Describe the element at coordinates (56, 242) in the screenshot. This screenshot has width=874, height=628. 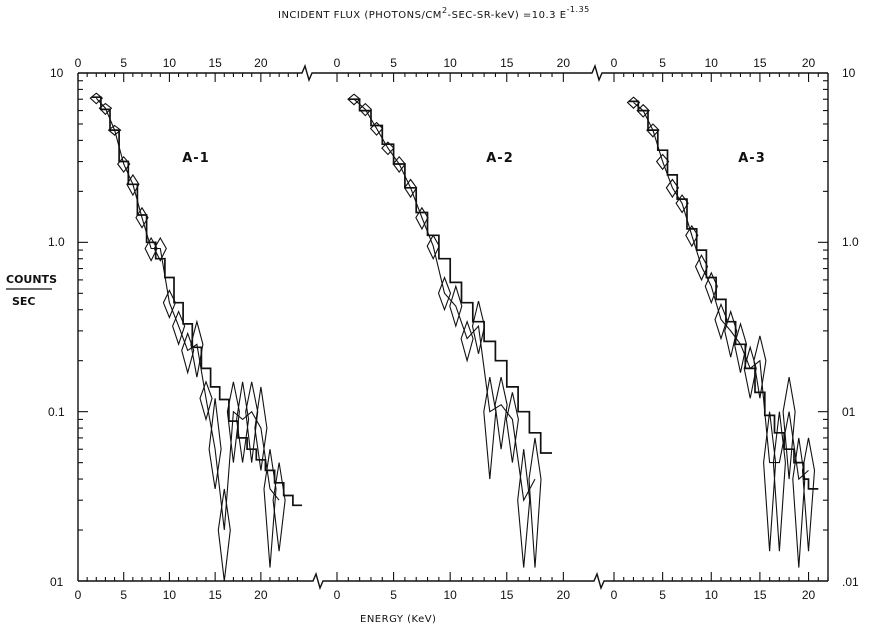
I see `left-y-tick-label: 1.0` at that location.